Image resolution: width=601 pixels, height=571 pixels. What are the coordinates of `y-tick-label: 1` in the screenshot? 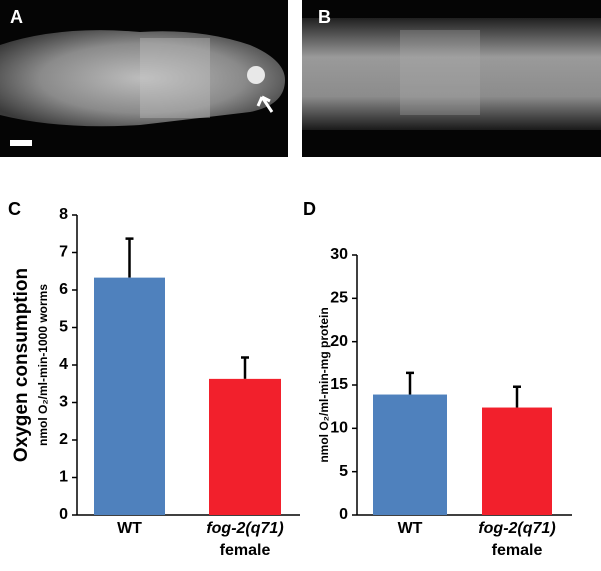 It's located at (63, 477).